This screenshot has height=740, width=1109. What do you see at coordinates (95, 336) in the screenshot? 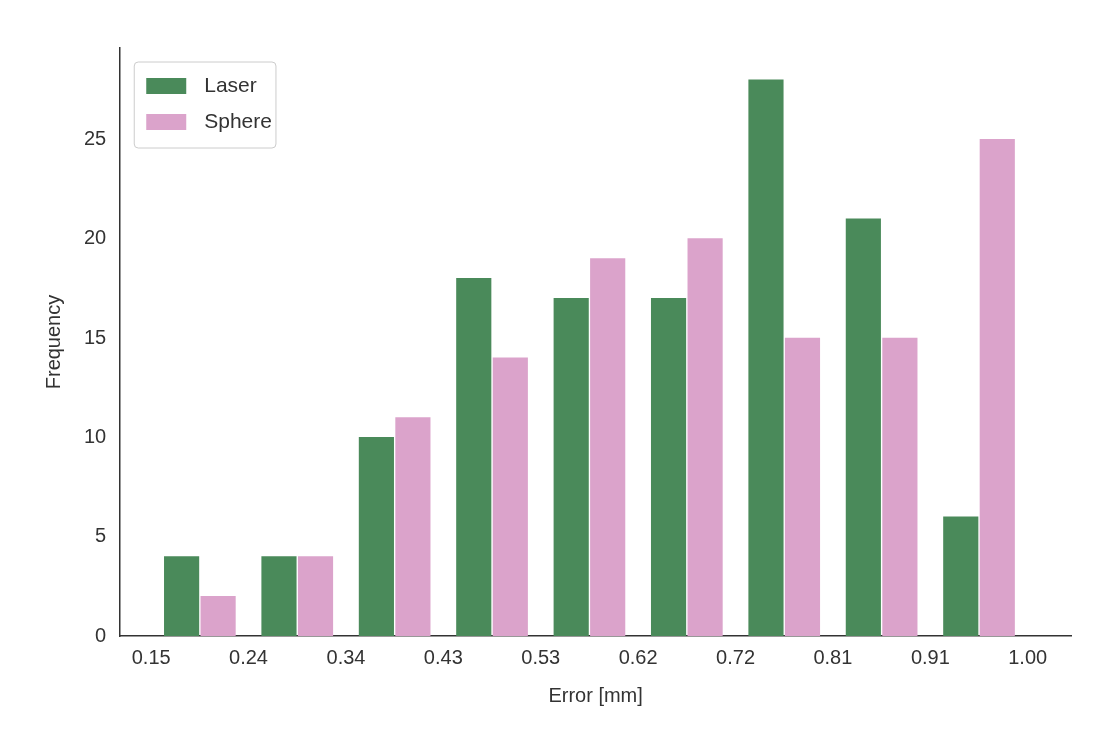
I see `y-tick-label: 15` at bounding box center [95, 336].